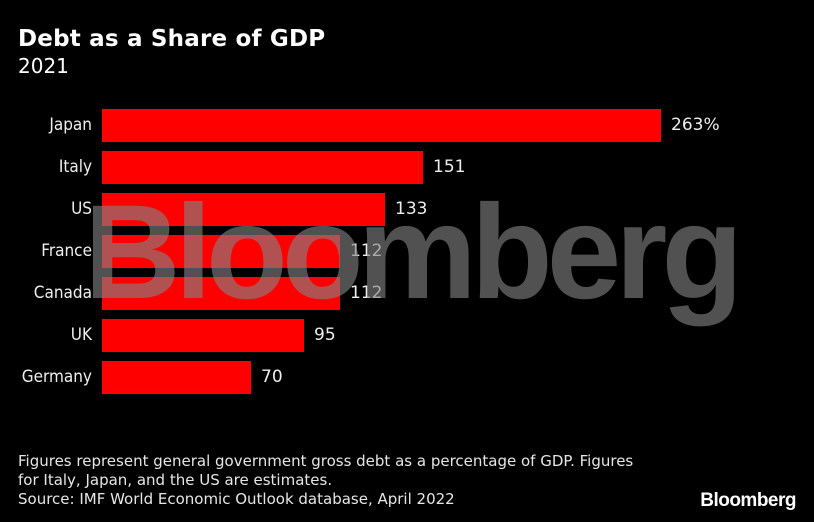 The height and width of the screenshot is (522, 814). What do you see at coordinates (325, 335) in the screenshot?
I see `value-label: 95` at bounding box center [325, 335].